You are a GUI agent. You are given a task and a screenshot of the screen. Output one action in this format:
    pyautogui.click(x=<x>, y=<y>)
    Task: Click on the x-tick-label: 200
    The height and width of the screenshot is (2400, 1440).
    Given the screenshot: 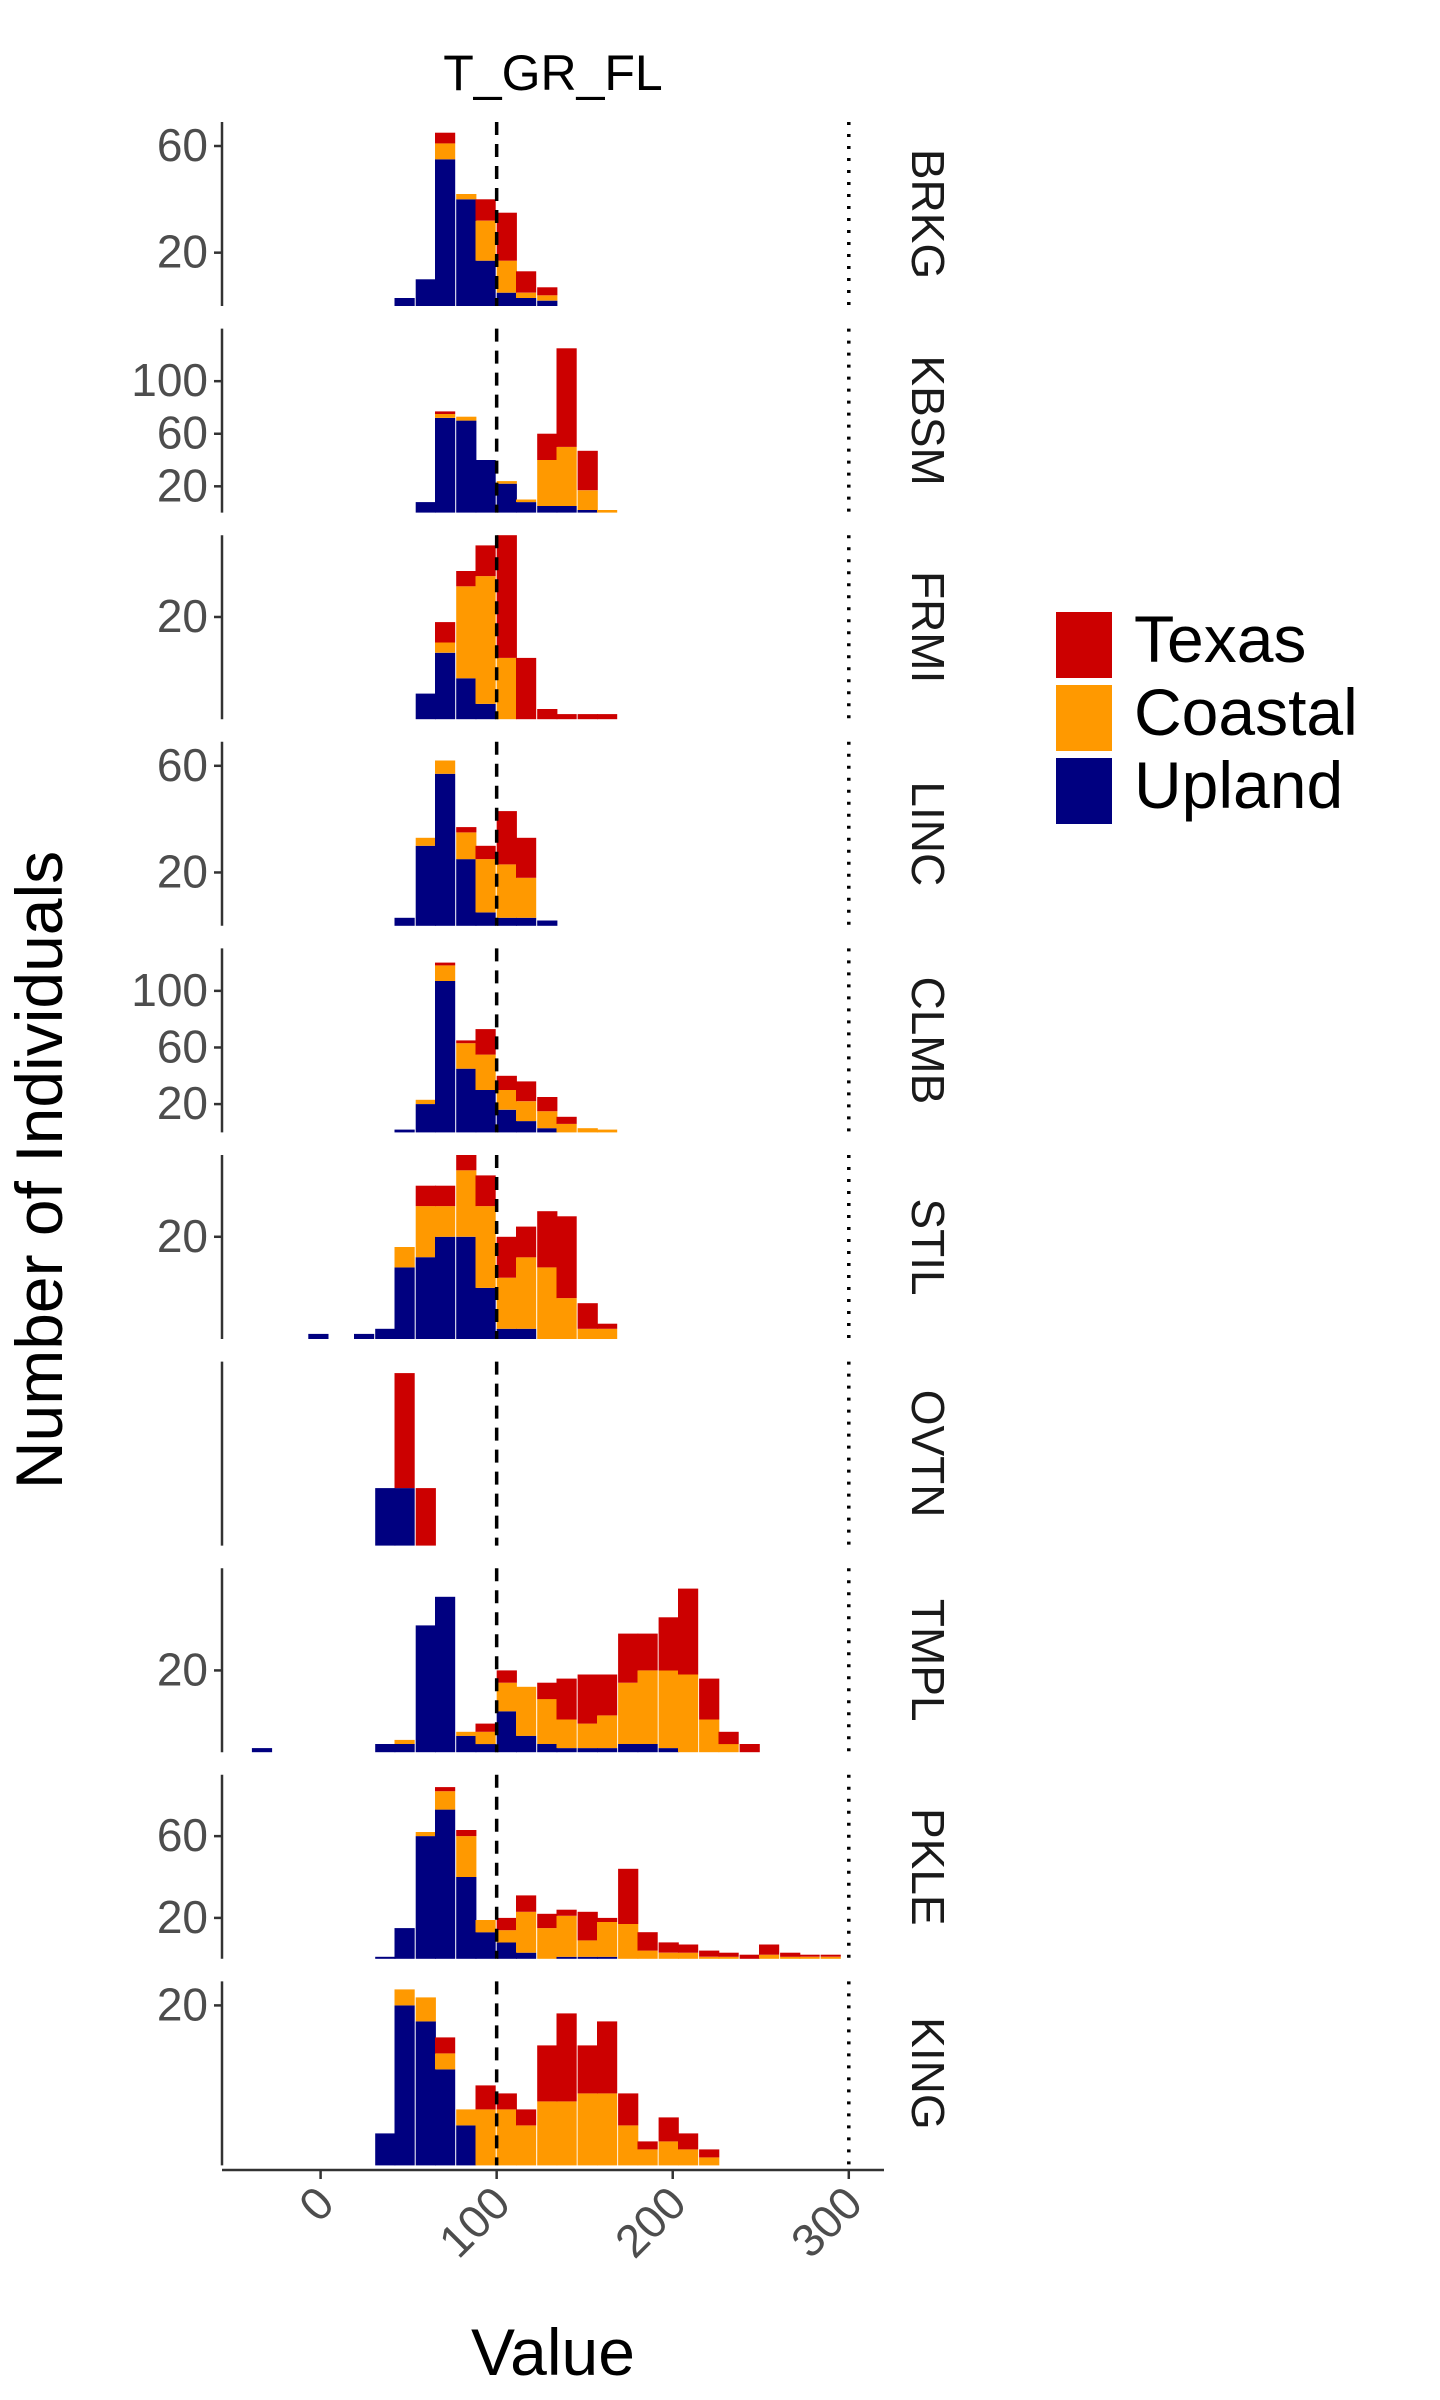 What is the action you would take?
    pyautogui.click(x=650, y=2221)
    